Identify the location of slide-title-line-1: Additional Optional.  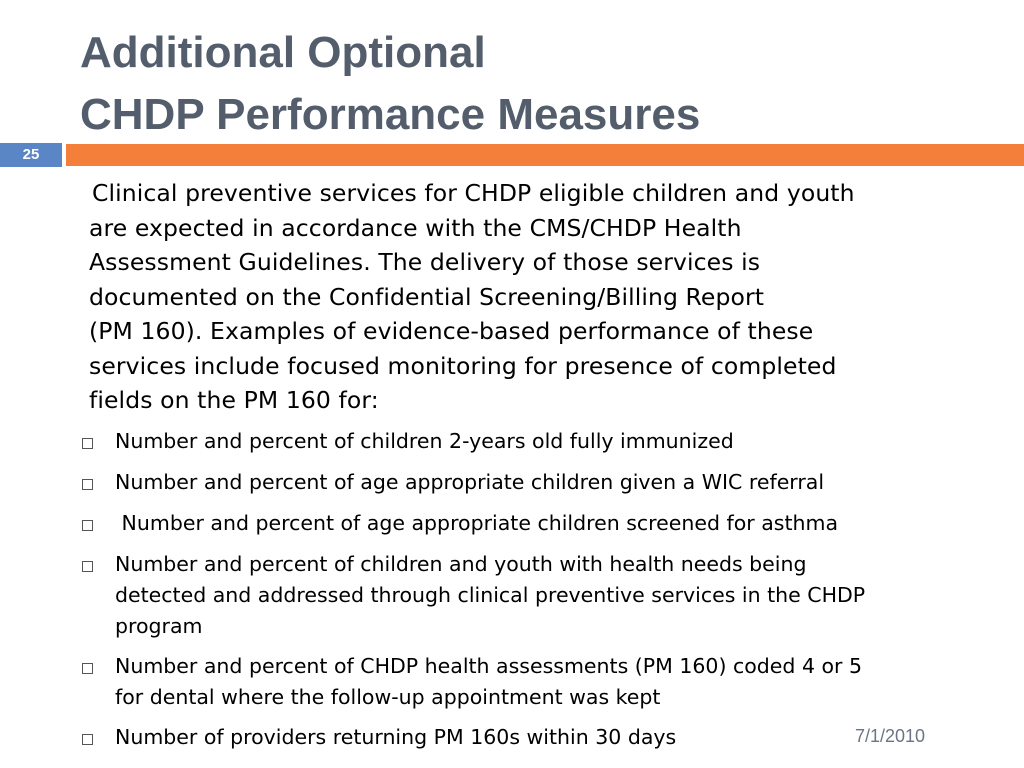
(283, 52).